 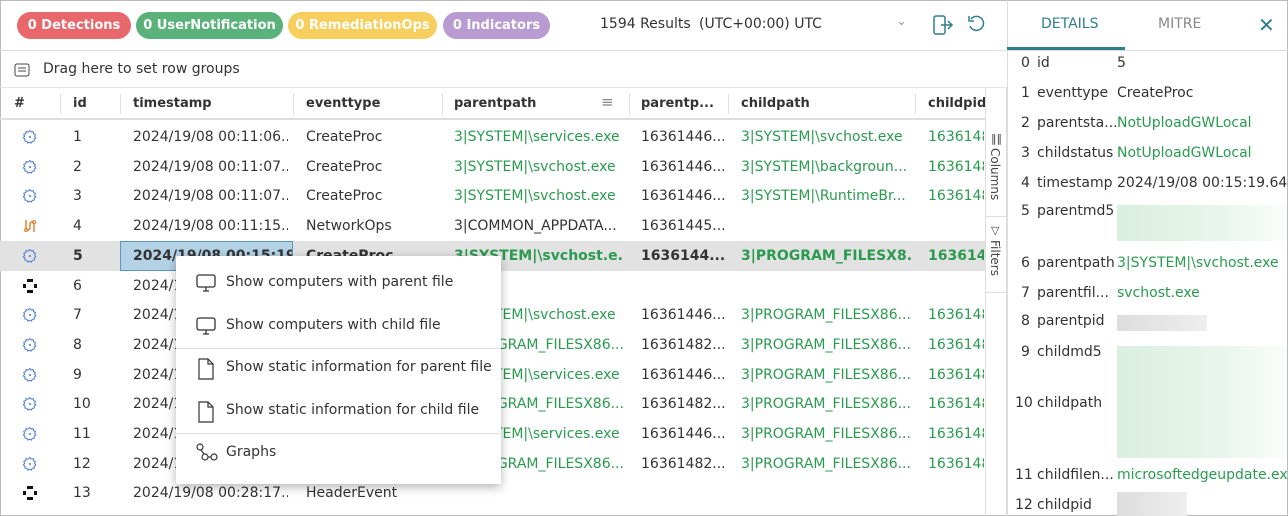 What do you see at coordinates (943, 25) in the screenshot?
I see `export-icon` at bounding box center [943, 25].